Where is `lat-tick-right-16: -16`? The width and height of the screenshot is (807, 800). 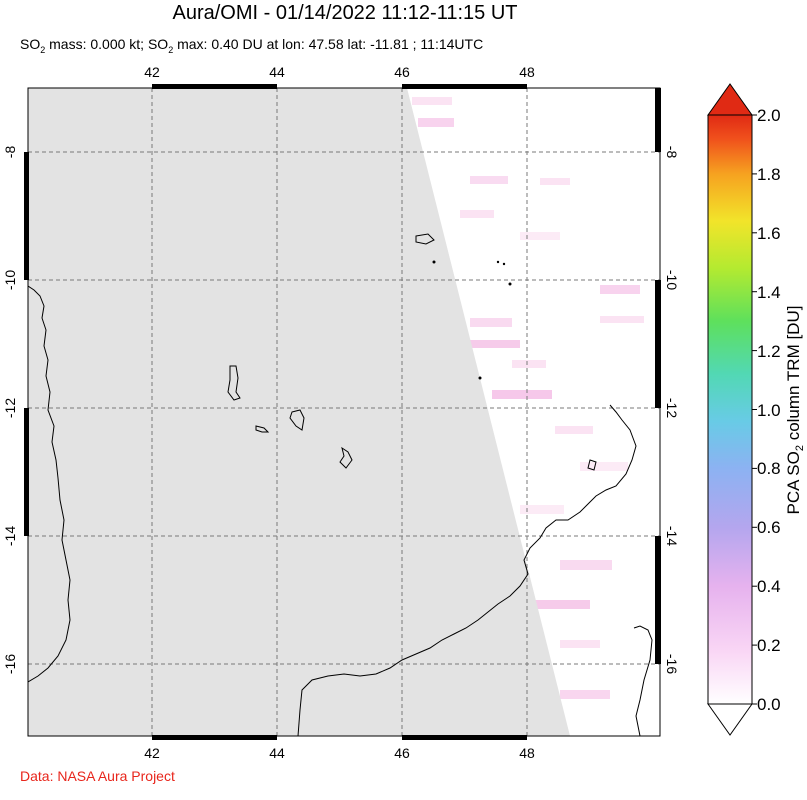
lat-tick-right-16: -16 is located at coordinates (672, 664).